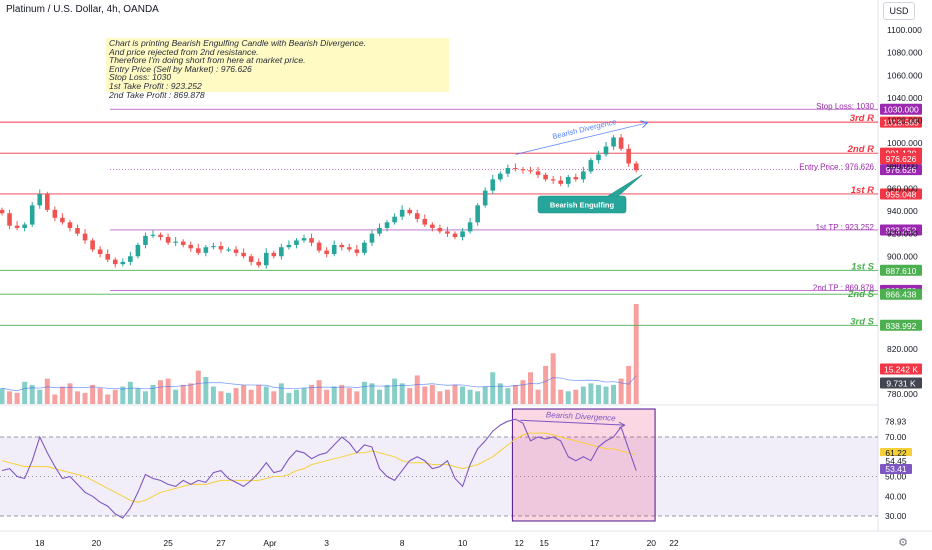  I want to click on rsi-tick-label: 30.00, so click(896, 516).